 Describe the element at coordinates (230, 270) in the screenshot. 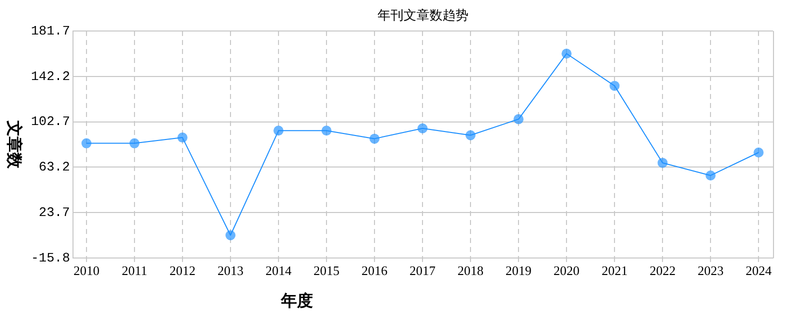

I see `x-tick-label: 2013` at that location.